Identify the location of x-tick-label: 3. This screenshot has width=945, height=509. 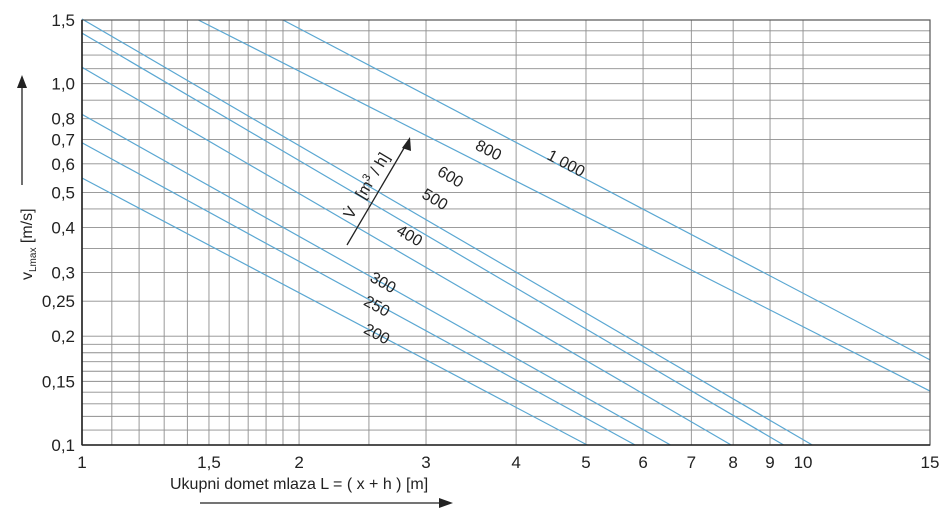
(425, 462).